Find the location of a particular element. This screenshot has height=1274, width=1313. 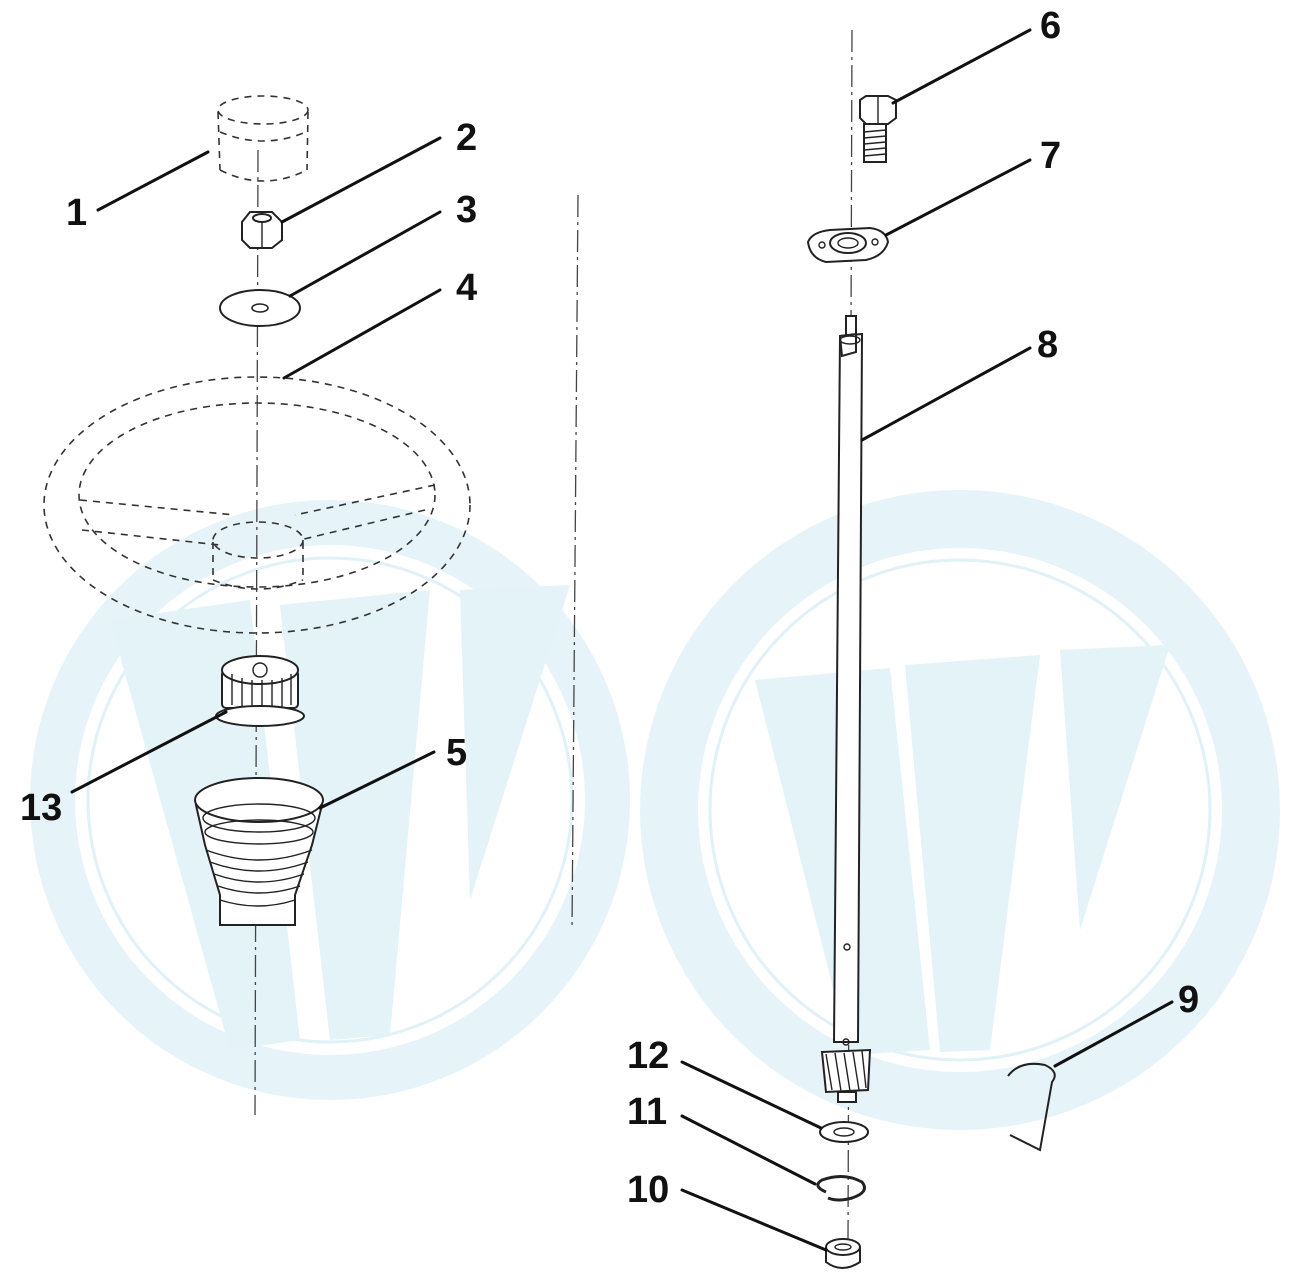

callout-12: 12 is located at coordinates (648, 1056).